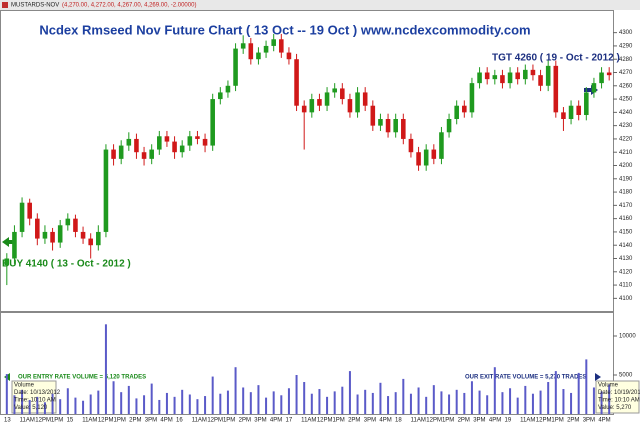 This screenshot has width=640, height=426. Describe the element at coordinates (626, 299) in the screenshot. I see `y-tick-label: 4100` at that location.